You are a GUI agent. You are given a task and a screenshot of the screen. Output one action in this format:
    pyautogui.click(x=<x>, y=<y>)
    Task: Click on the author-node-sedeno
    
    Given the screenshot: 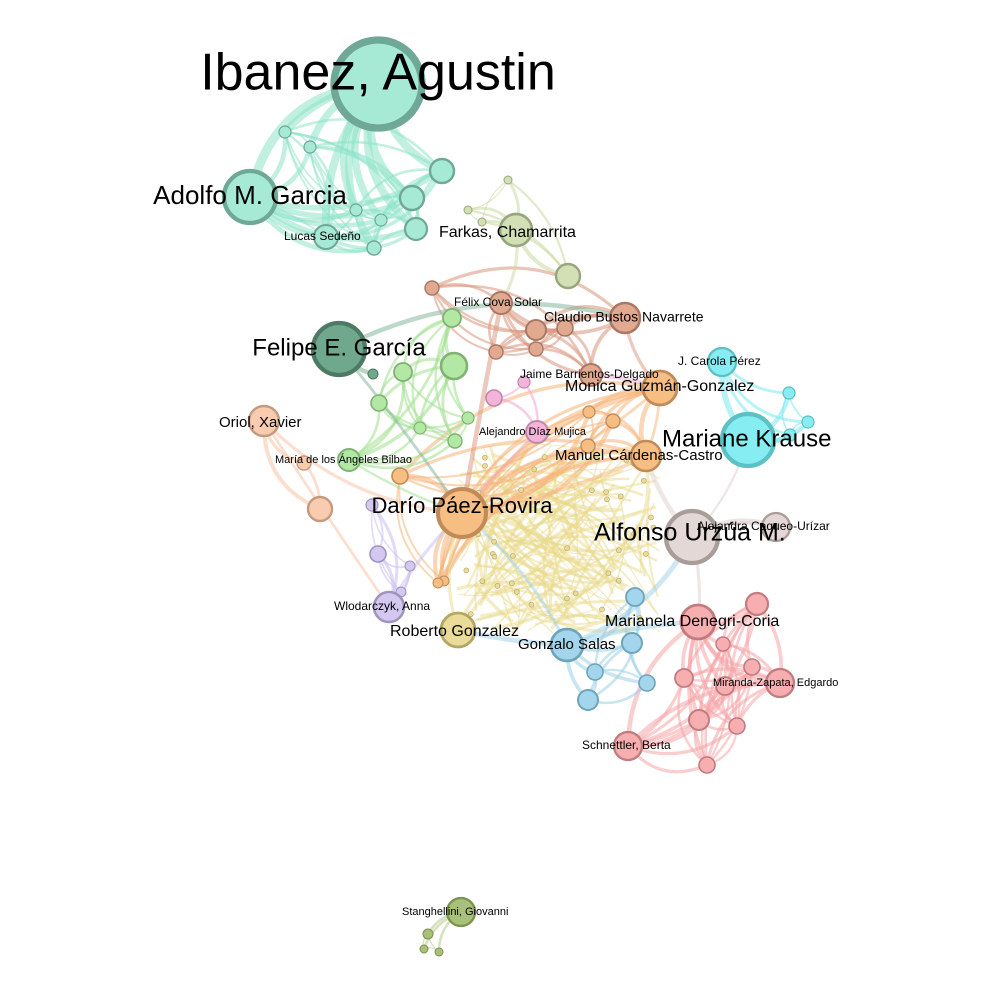 What is the action you would take?
    pyautogui.click(x=326, y=237)
    